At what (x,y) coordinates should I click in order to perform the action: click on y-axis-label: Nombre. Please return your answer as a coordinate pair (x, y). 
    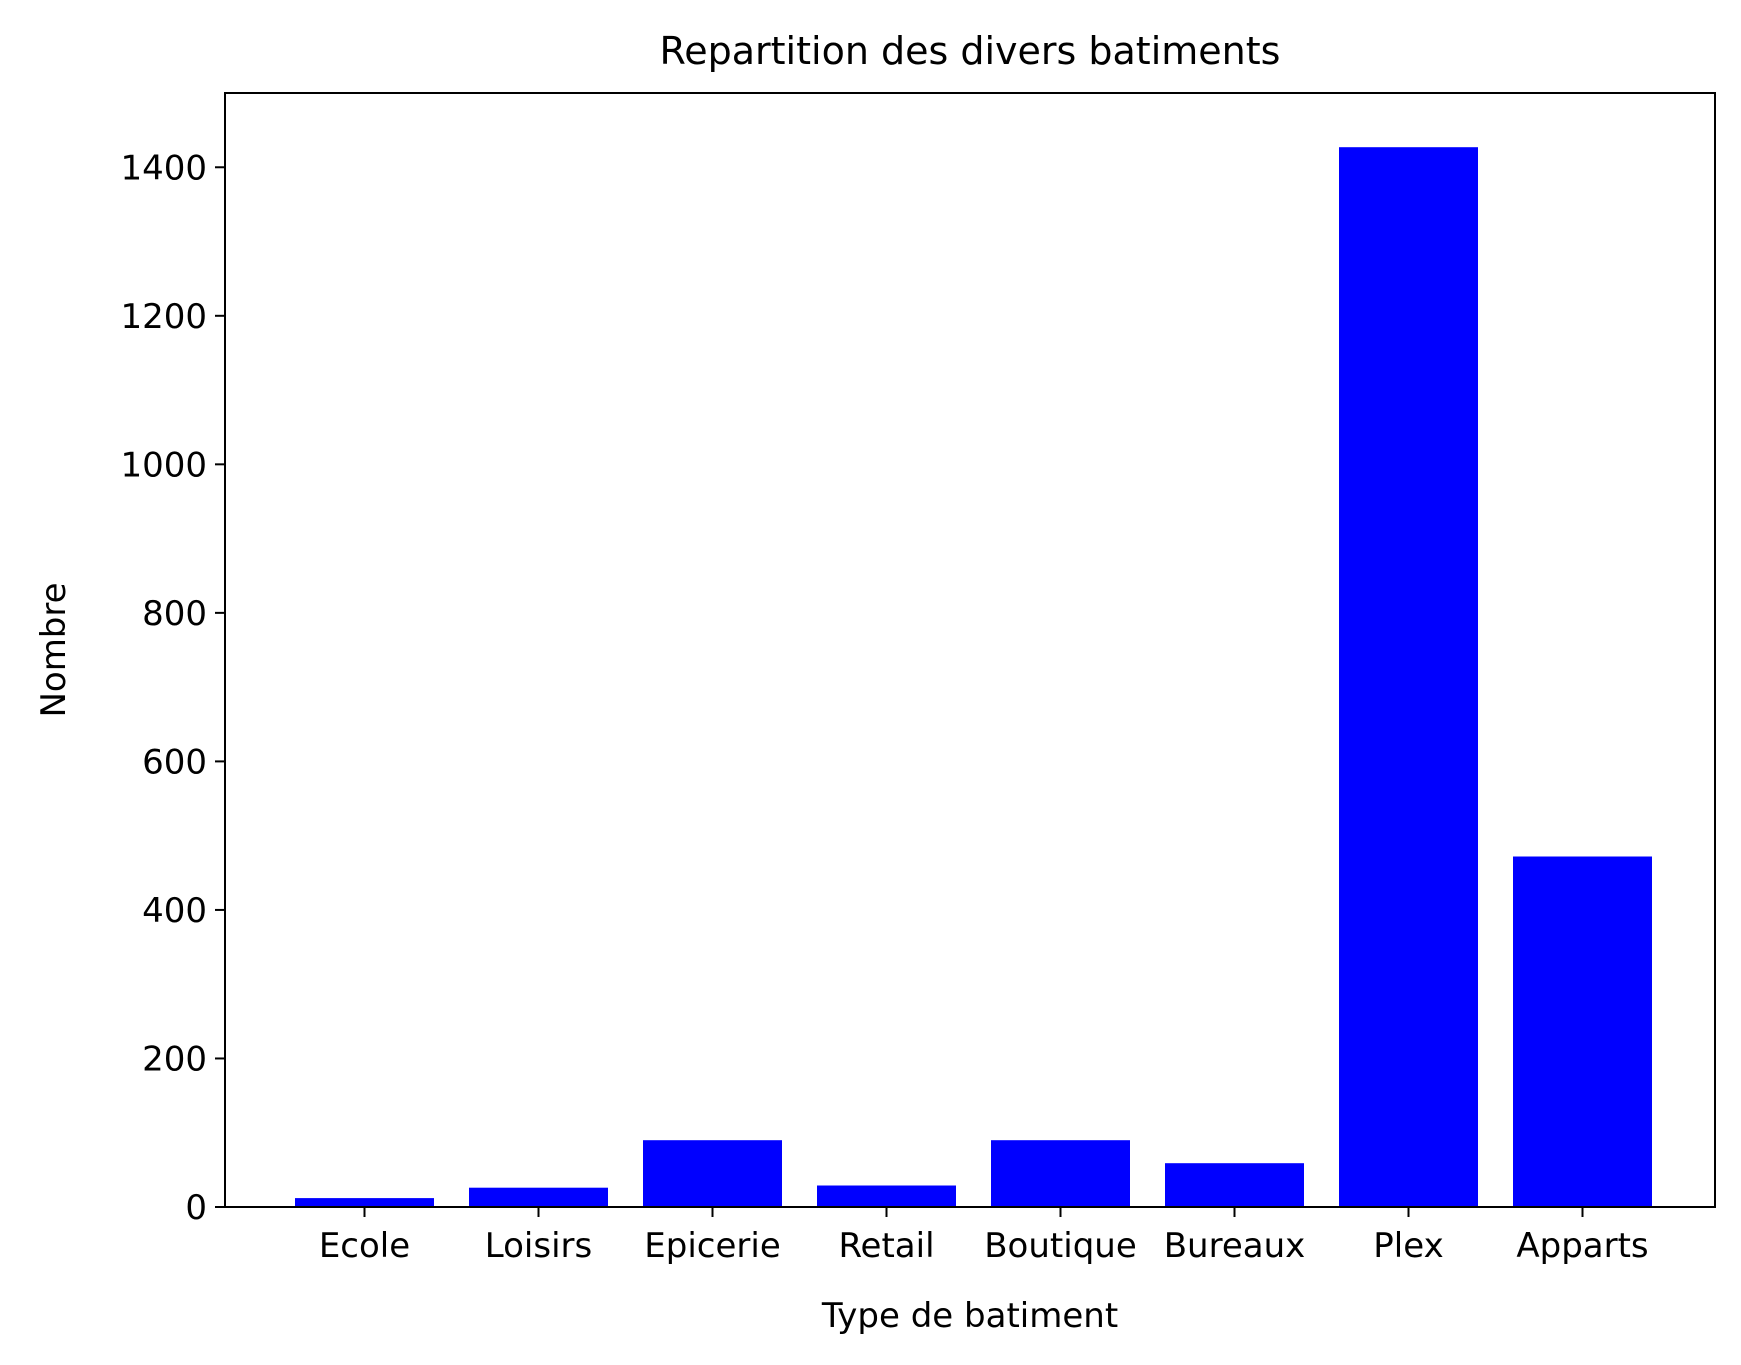
    Looking at the image, I should click on (54, 649).